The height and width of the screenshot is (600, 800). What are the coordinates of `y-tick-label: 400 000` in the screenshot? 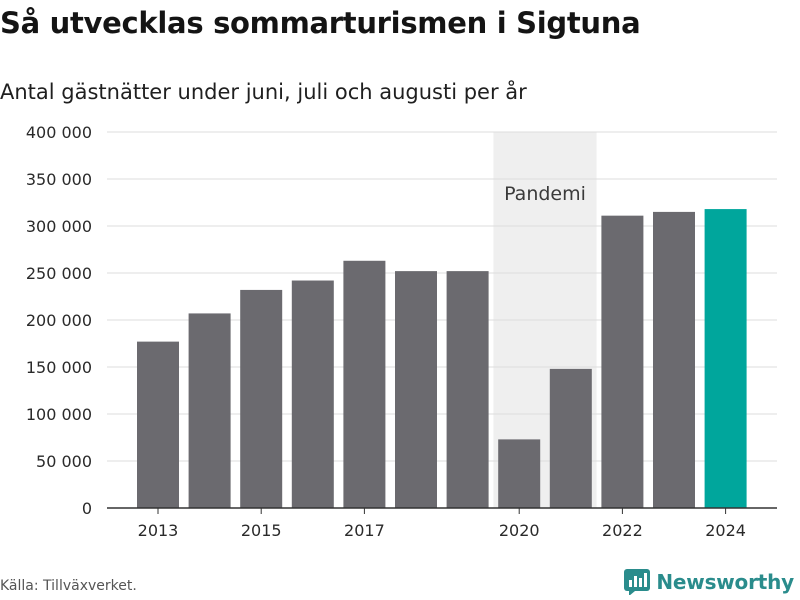 It's located at (59, 132).